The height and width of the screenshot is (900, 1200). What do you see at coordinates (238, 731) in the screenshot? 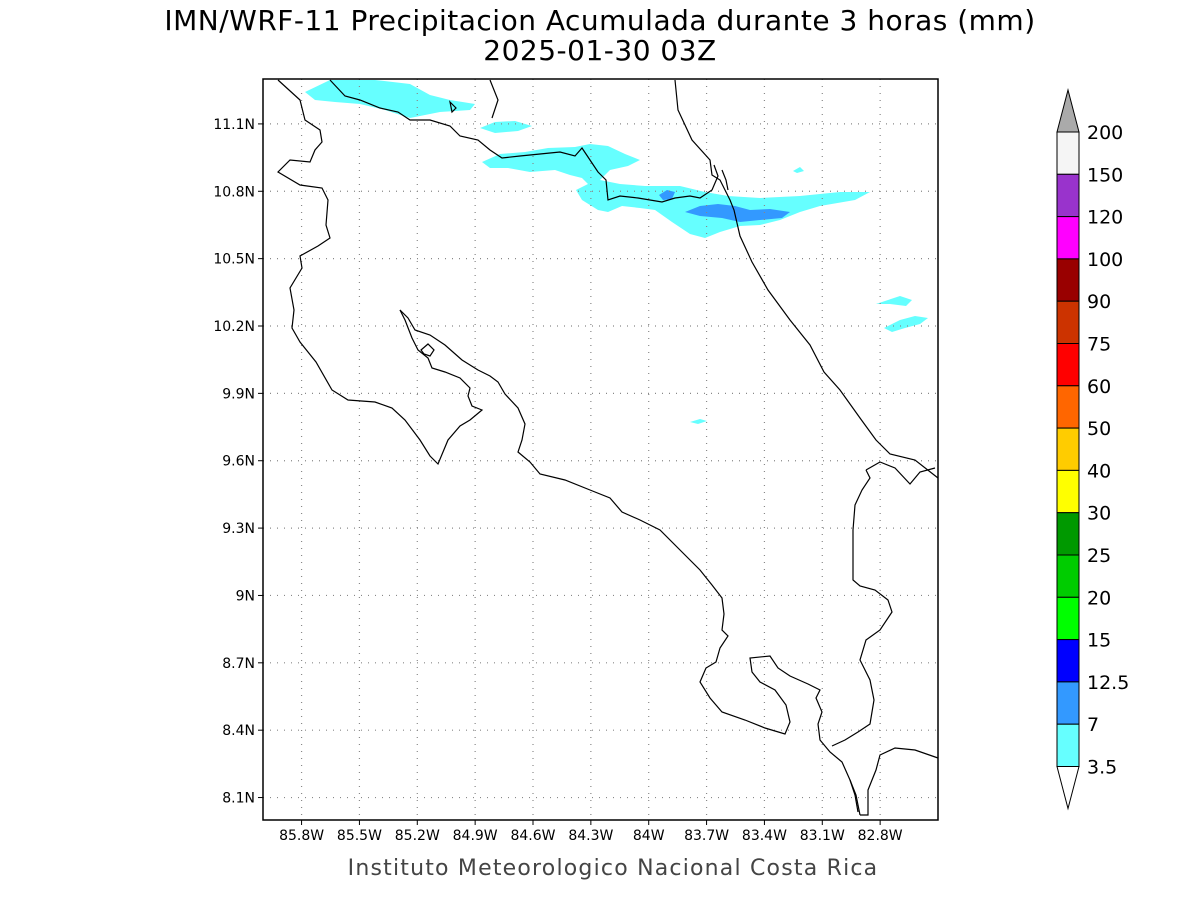
I see `y-tick-label: 8.4N` at bounding box center [238, 731].